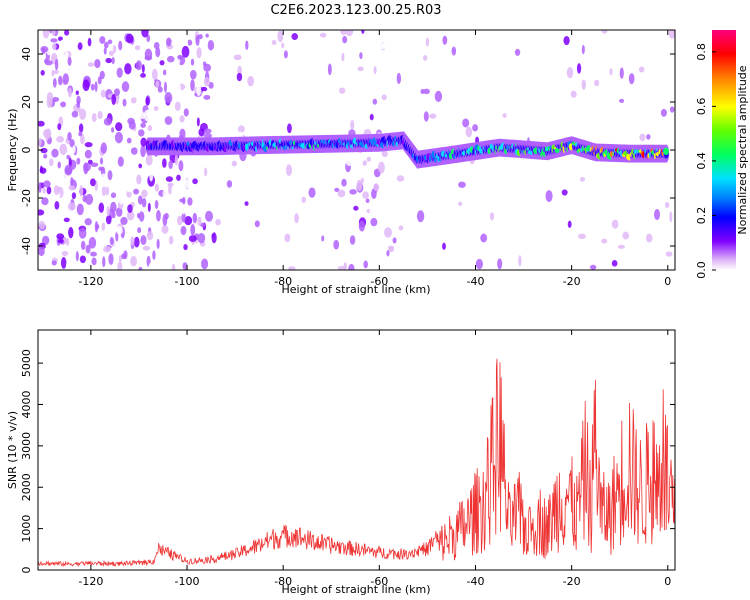  Describe the element at coordinates (701, 270) in the screenshot. I see `colorbar-tick-label: 0.0` at that location.